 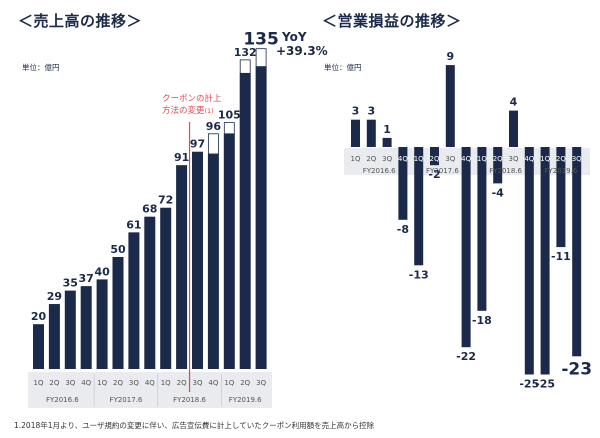 I want to click on operating-profit-value-label: -8, so click(x=403, y=229).